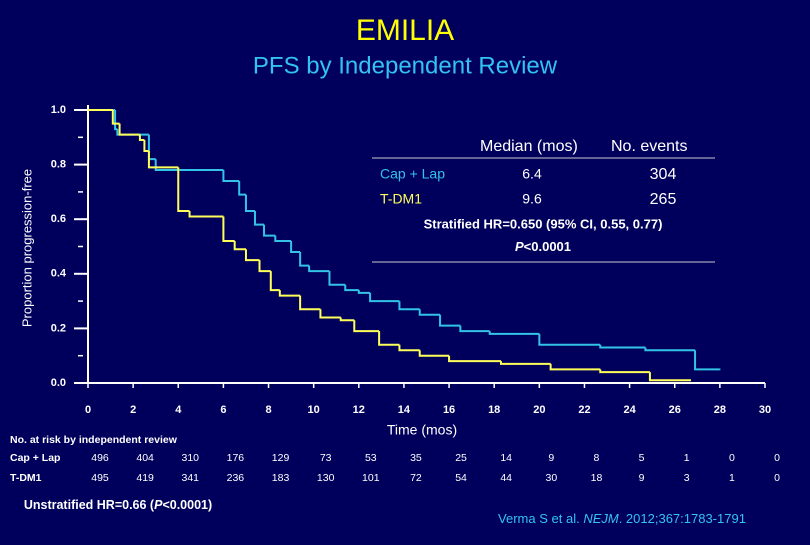 The width and height of the screenshot is (810, 545). I want to click on legend-median: 6.4, so click(532, 174).